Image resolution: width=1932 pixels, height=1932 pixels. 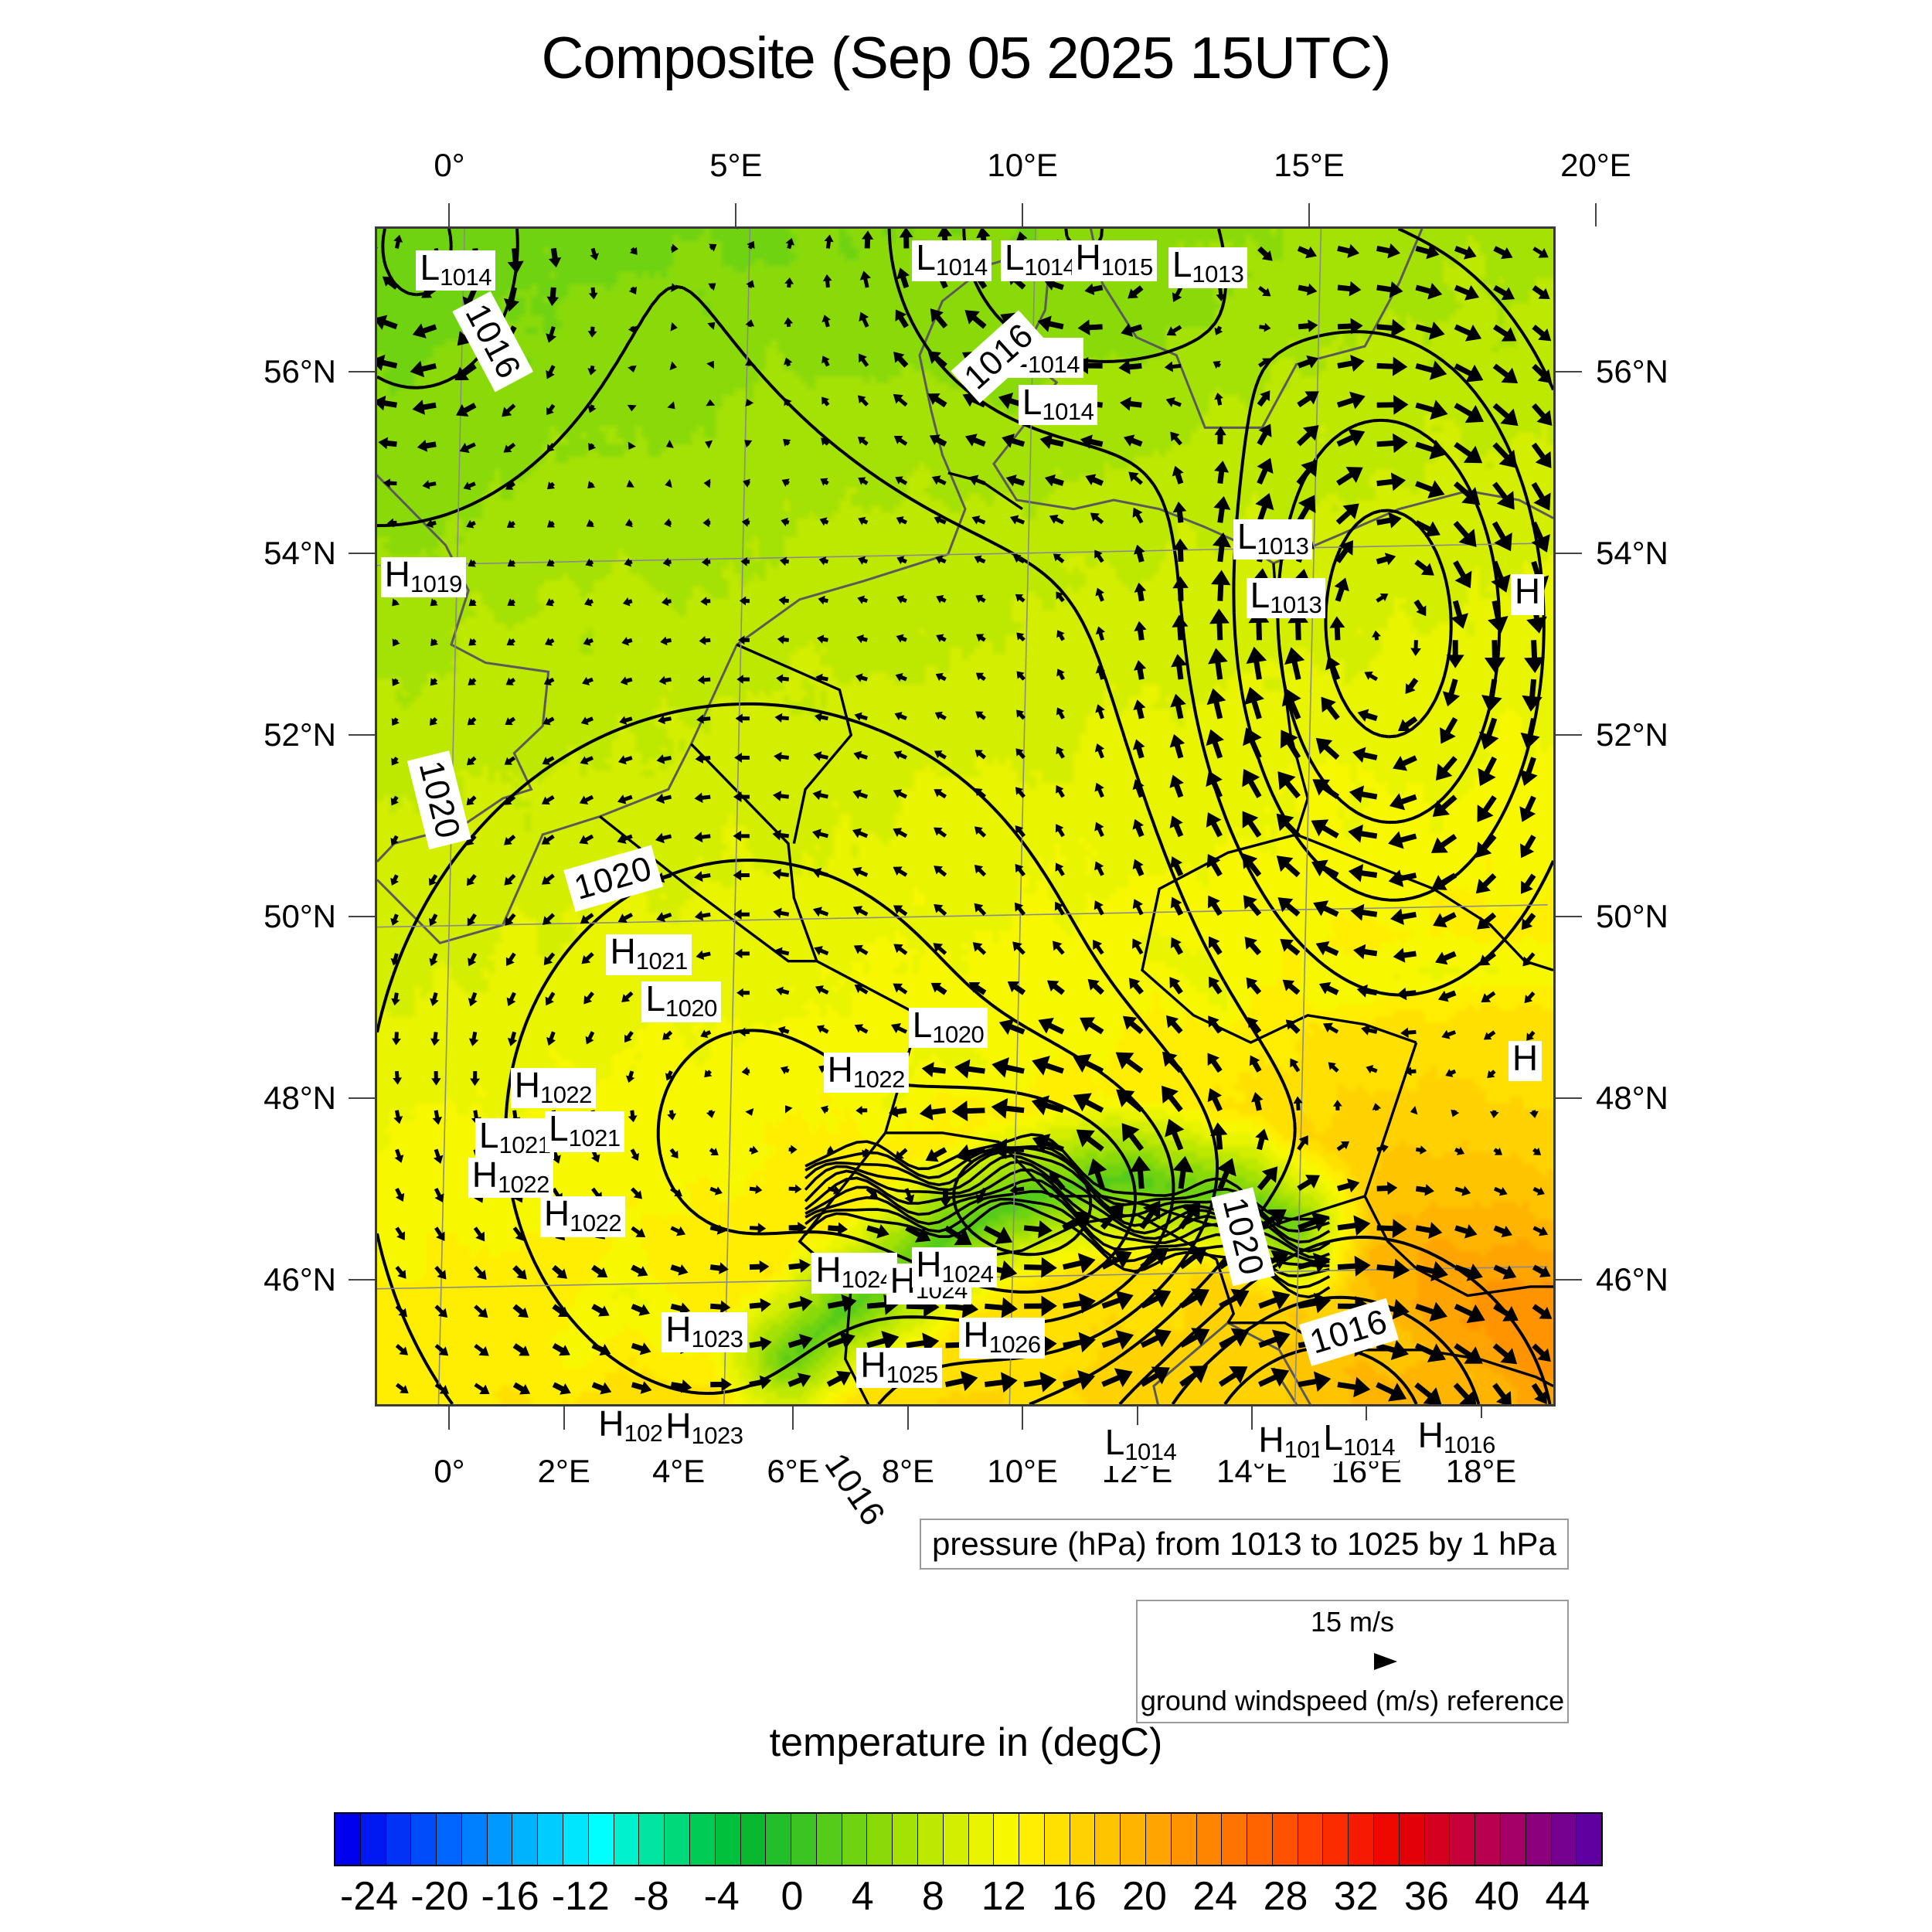 What do you see at coordinates (300, 1098) in the screenshot?
I see `axis-tick-label: 48°N` at bounding box center [300, 1098].